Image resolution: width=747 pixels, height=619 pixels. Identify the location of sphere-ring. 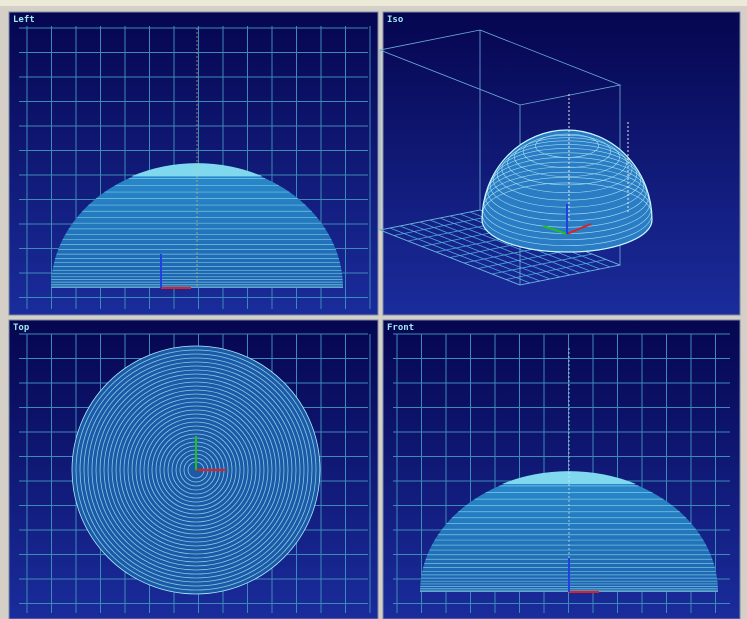
(196, 470).